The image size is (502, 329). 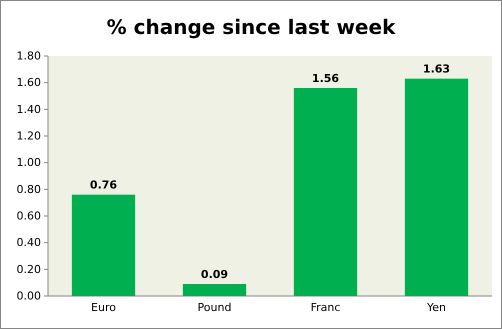 What do you see at coordinates (28, 109) in the screenshot?
I see `y-tick-label: 1.40` at bounding box center [28, 109].